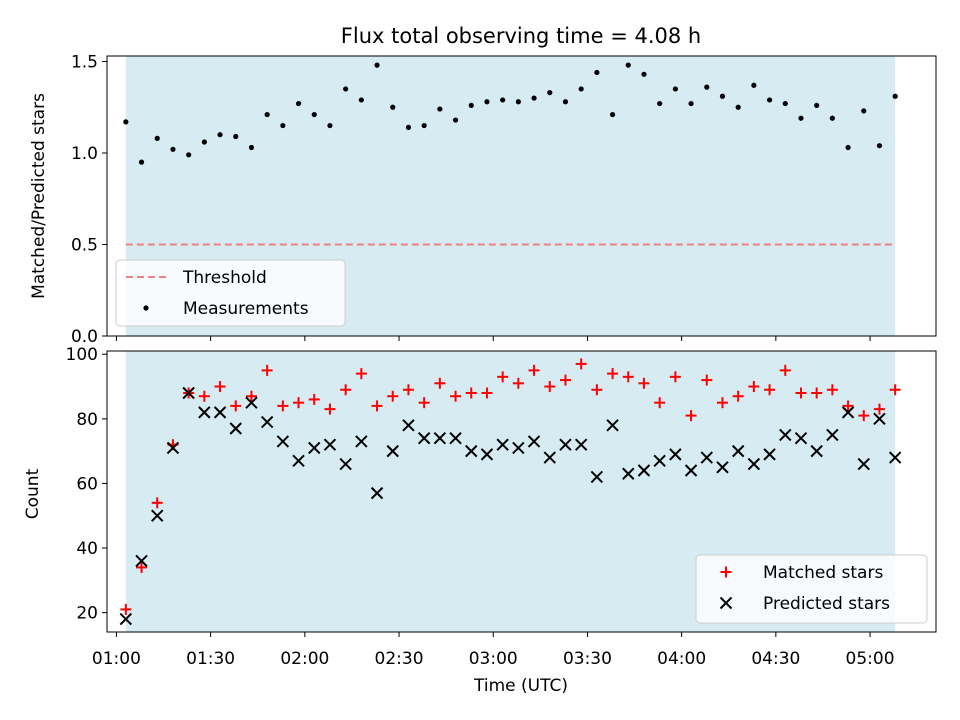 The image size is (960, 720). What do you see at coordinates (146, 308) in the screenshot?
I see `measurements-legend-marker` at bounding box center [146, 308].